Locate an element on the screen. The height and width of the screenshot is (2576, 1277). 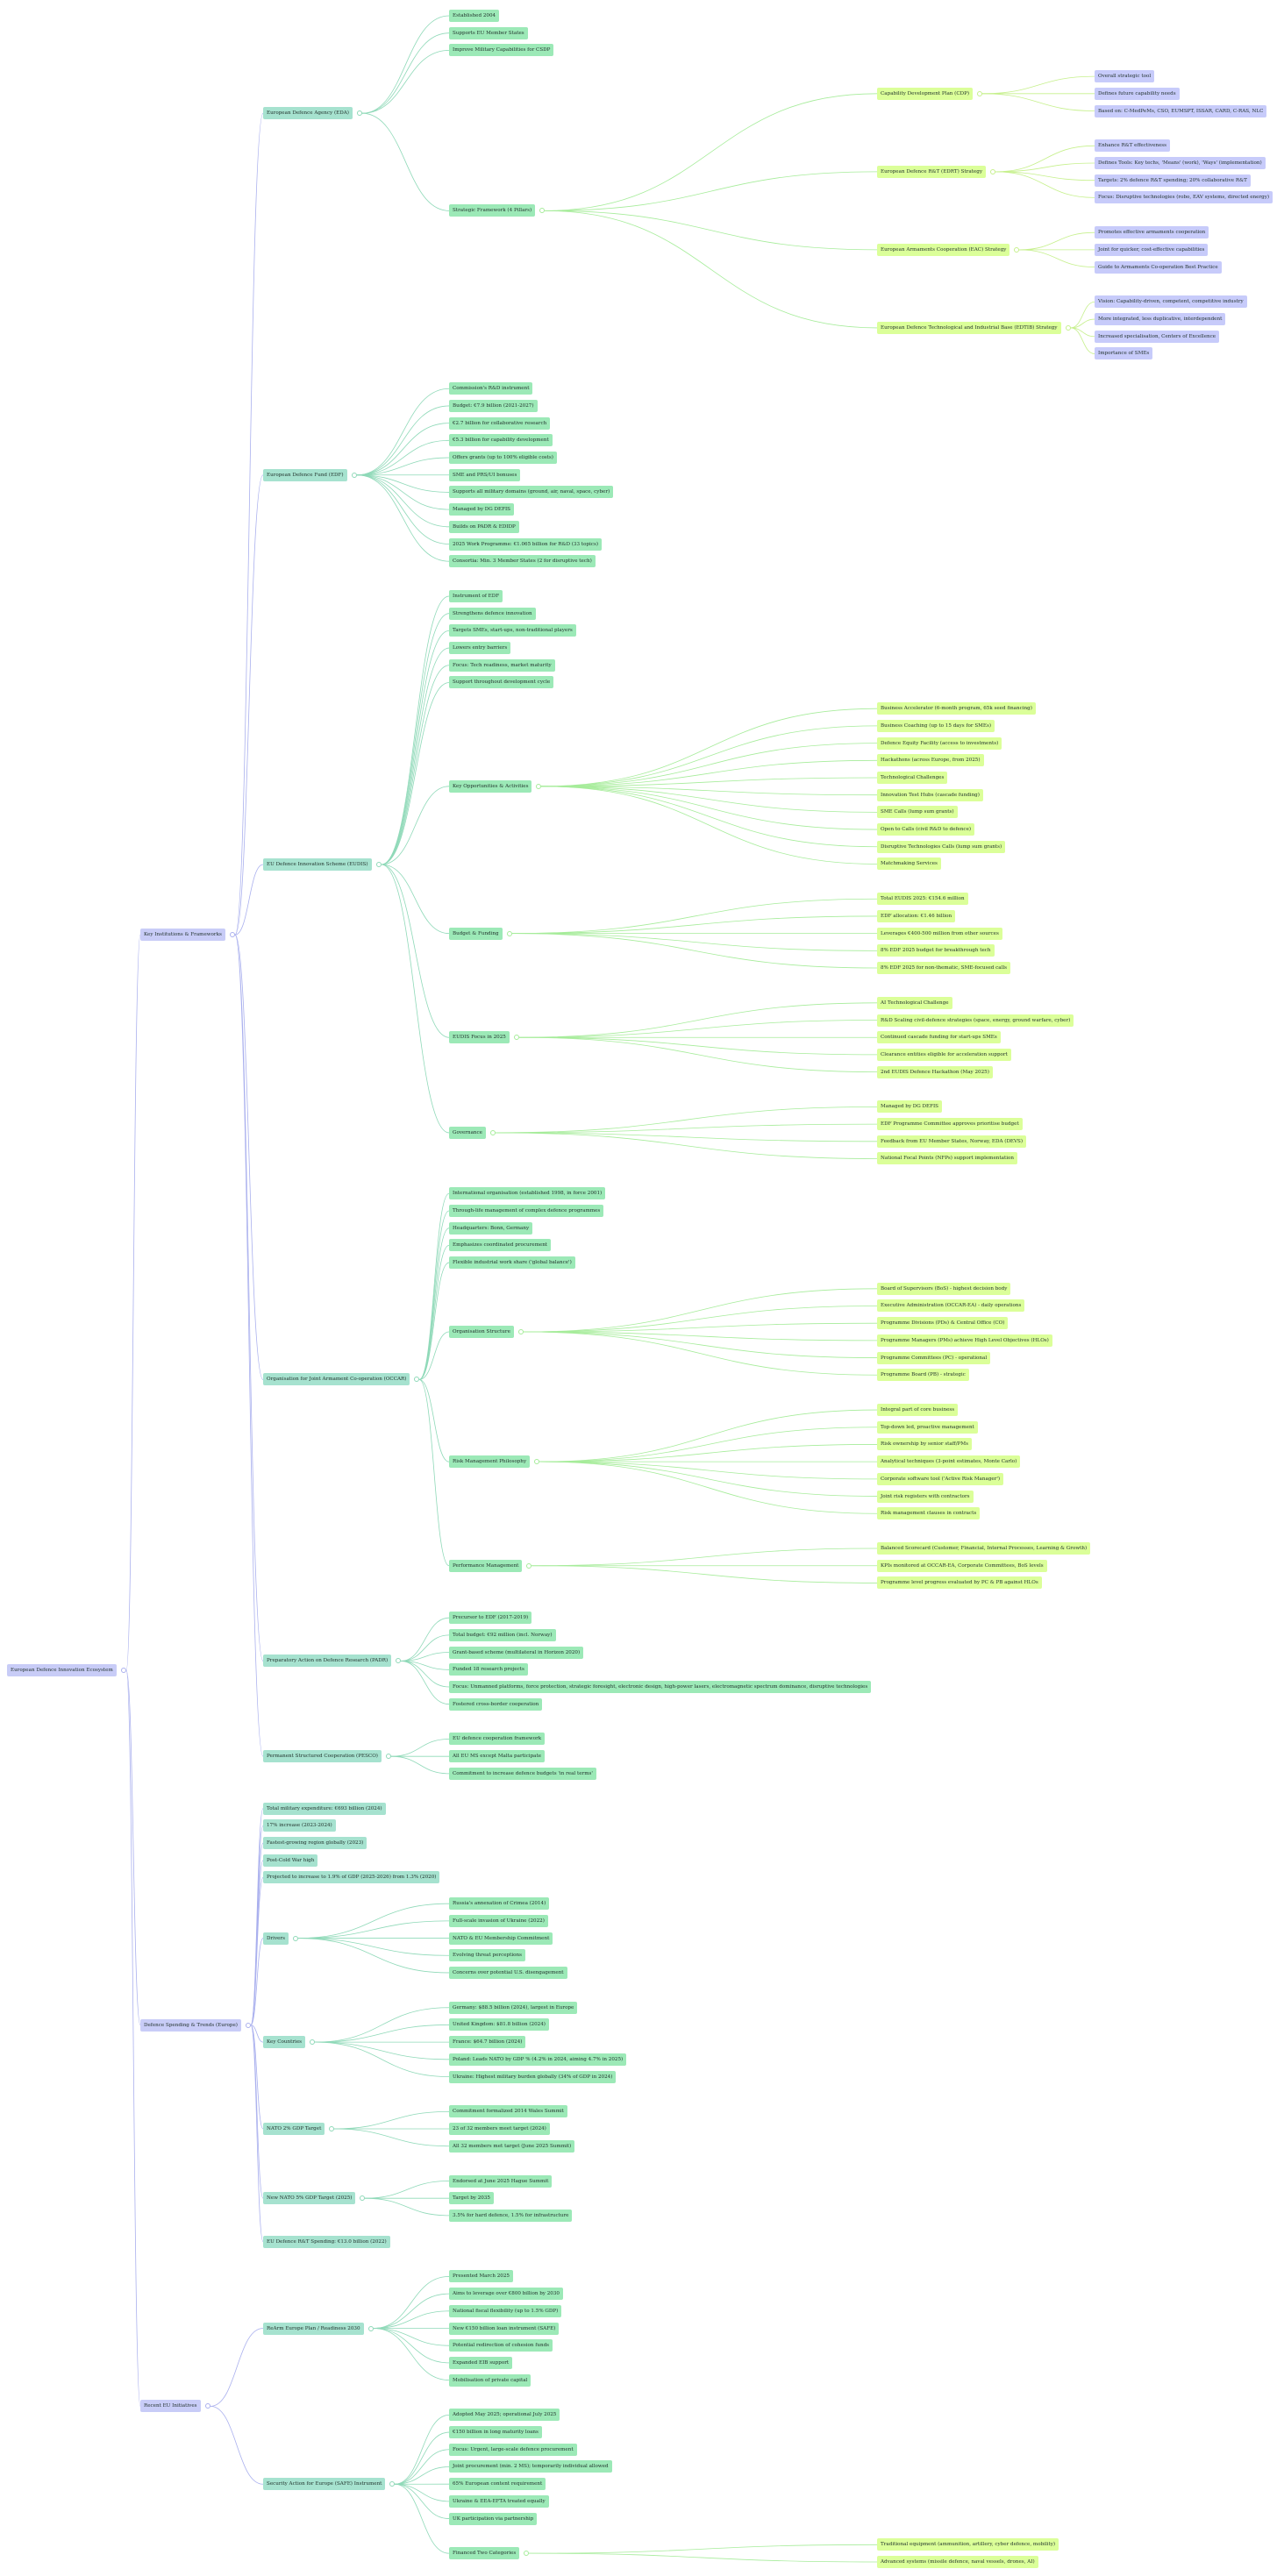
node-nato-eu-membership-commitment: NATO & EU Membership Commitment is located at coordinates (501, 1938).